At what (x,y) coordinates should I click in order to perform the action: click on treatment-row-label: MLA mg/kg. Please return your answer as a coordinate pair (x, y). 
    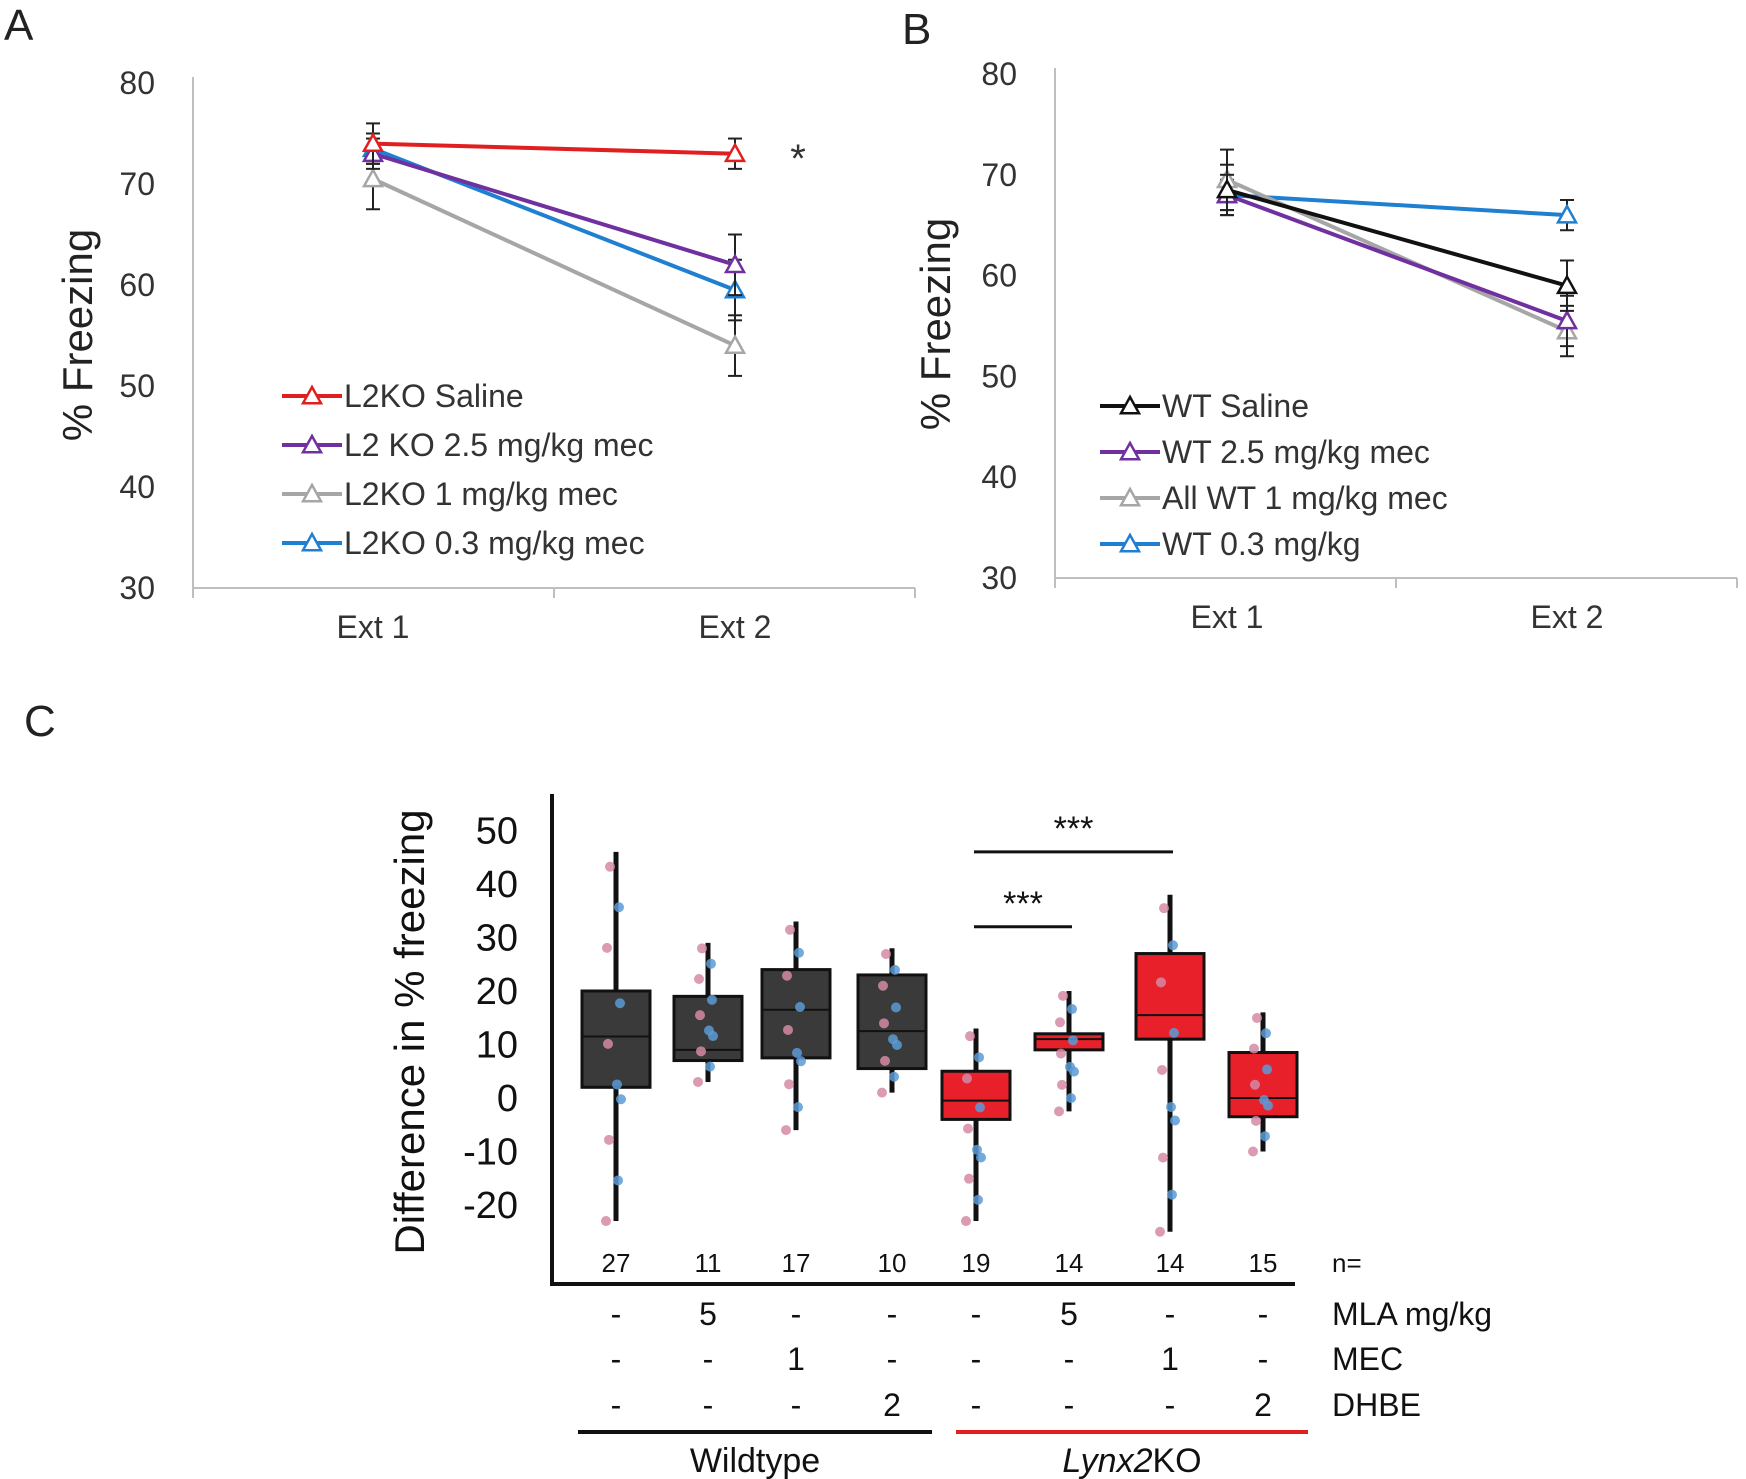
    Looking at the image, I should click on (1412, 1314).